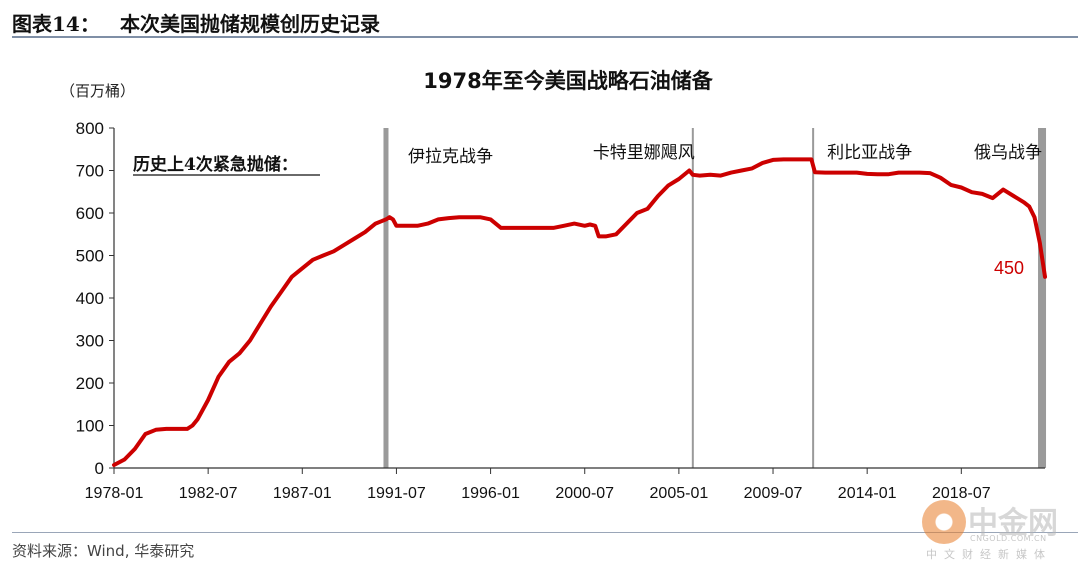 The image size is (1080, 567). What do you see at coordinates (989, 554) in the screenshot?
I see `watermark-tagline: 中文财经新媒体` at bounding box center [989, 554].